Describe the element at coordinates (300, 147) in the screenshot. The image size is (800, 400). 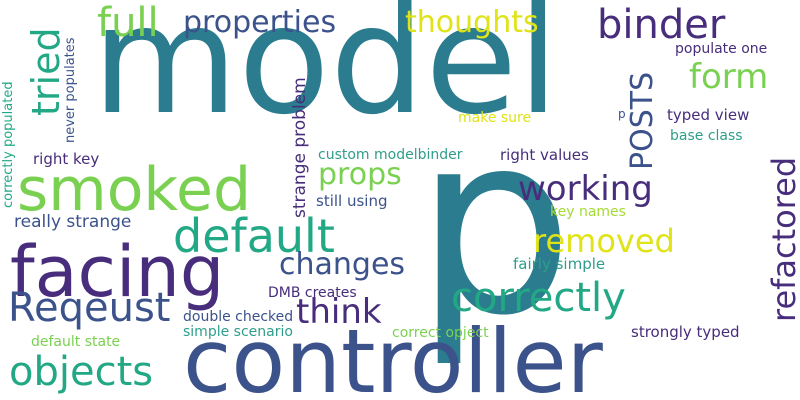
I see `word-strange-problem: strange problem` at that location.